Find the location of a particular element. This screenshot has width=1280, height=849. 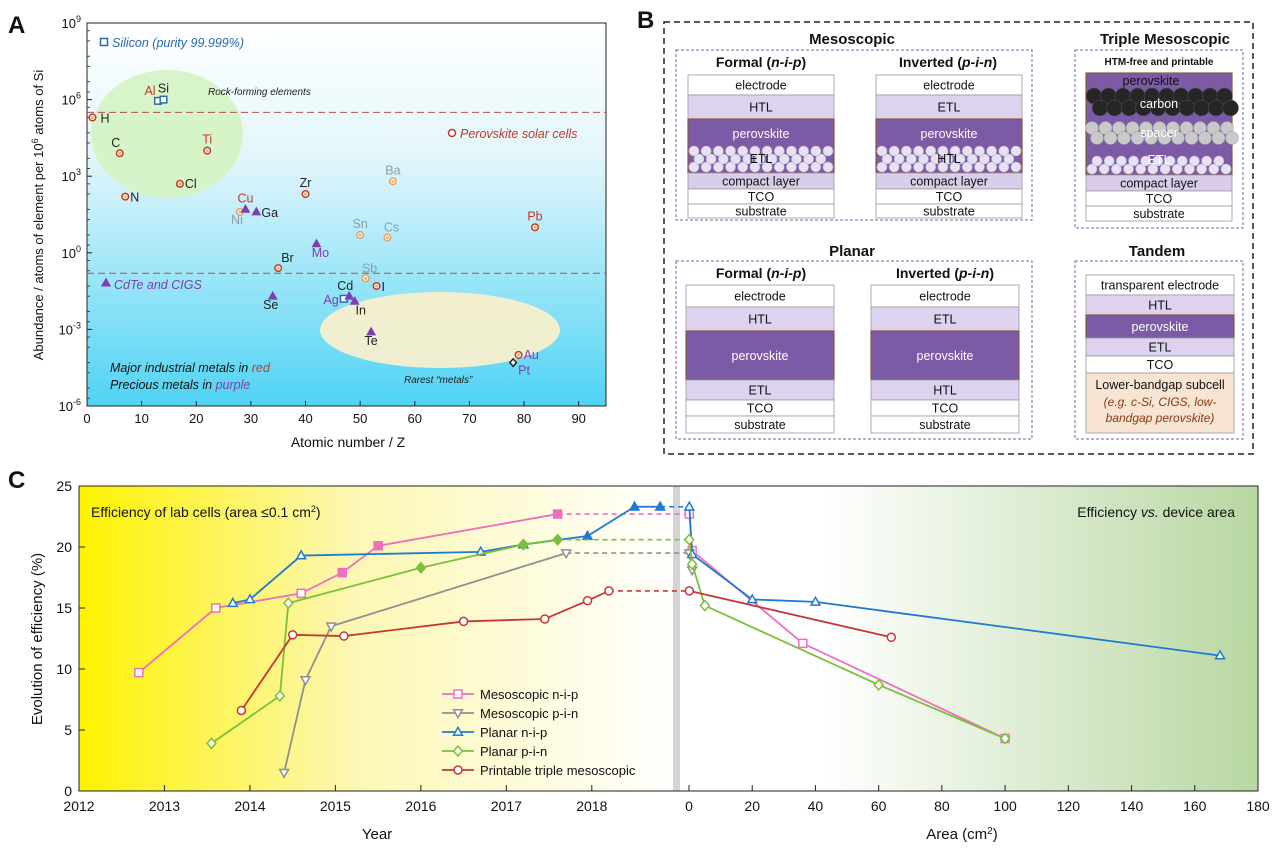

c-year-tick-label: 2018 is located at coordinates (591, 806).